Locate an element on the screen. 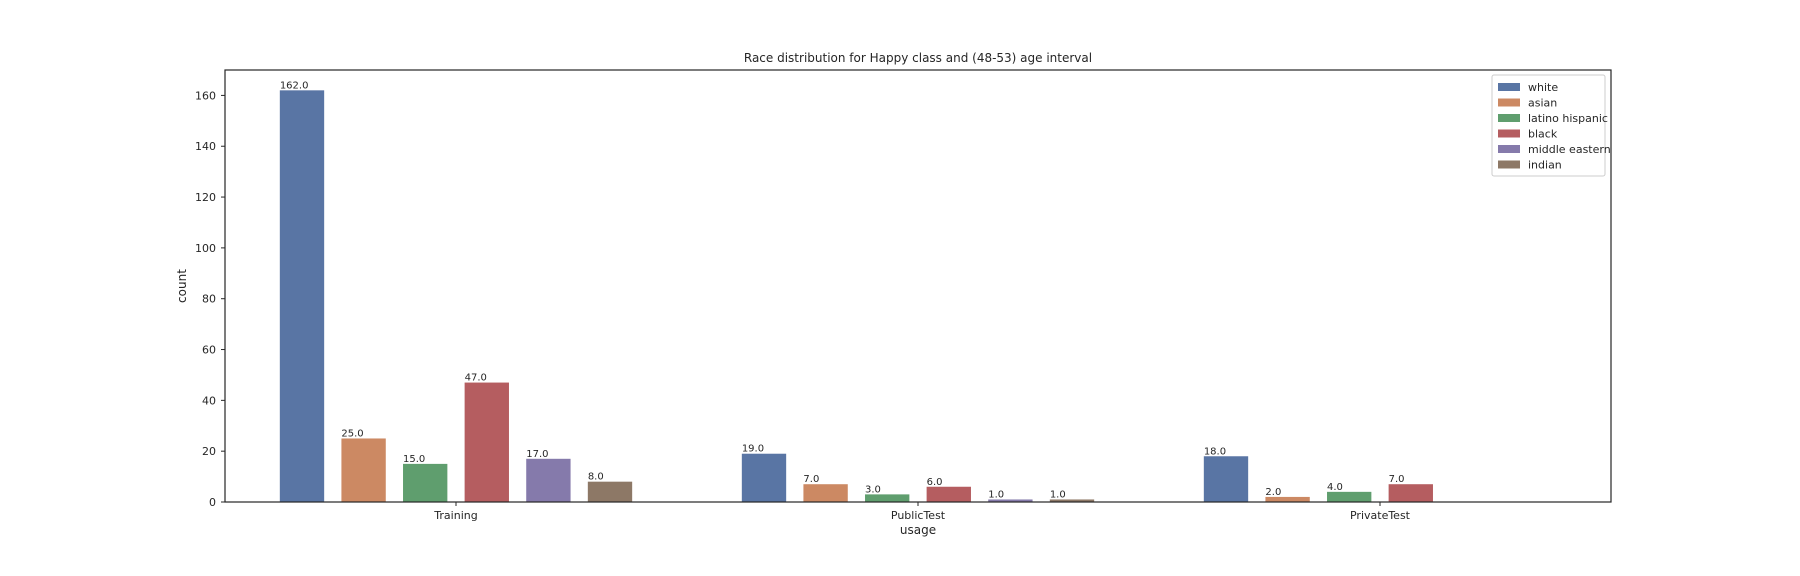  x-axis-label: usage is located at coordinates (918, 530).